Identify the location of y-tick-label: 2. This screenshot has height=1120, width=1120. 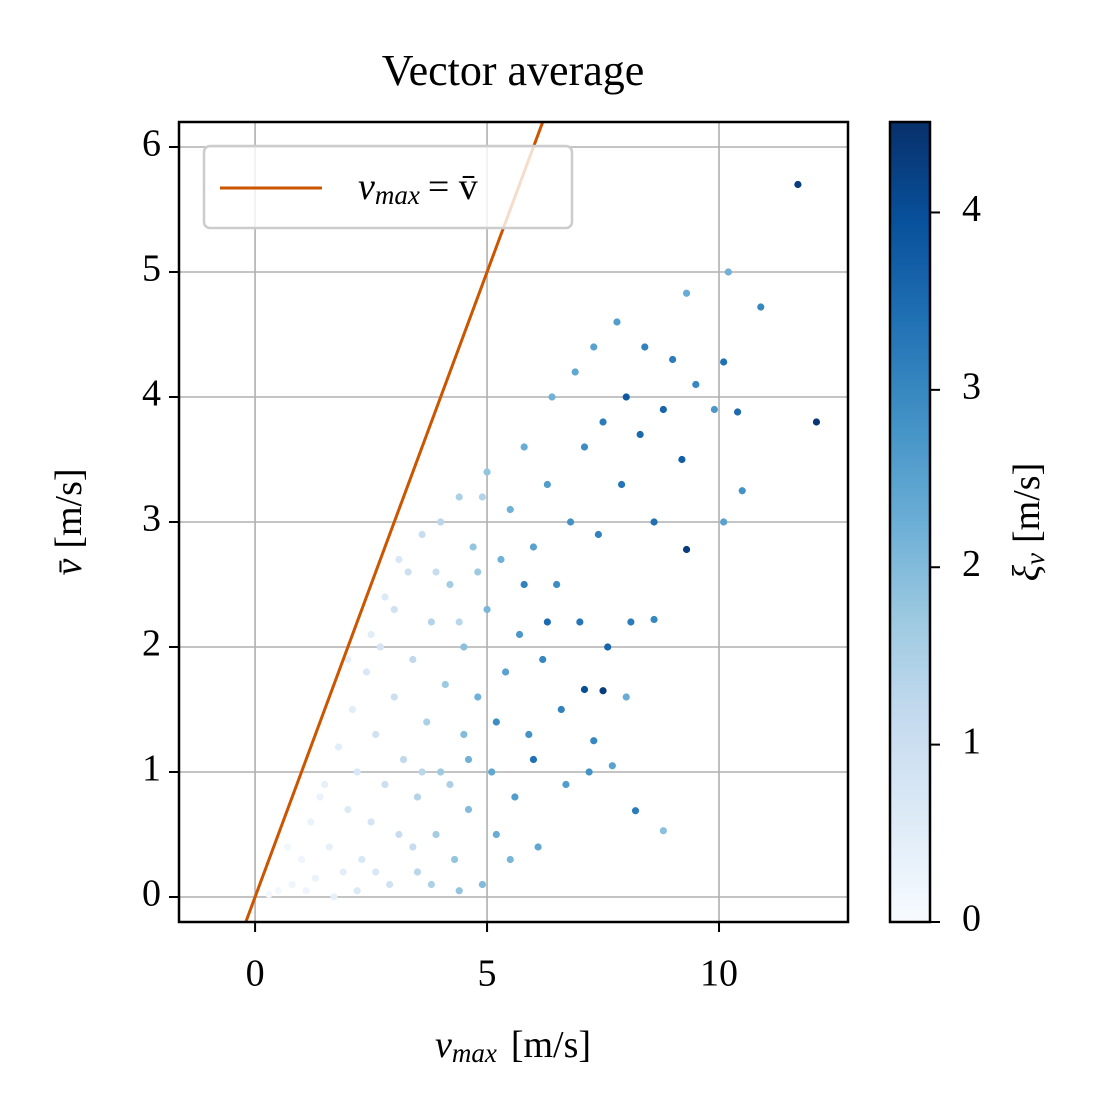
(151, 644).